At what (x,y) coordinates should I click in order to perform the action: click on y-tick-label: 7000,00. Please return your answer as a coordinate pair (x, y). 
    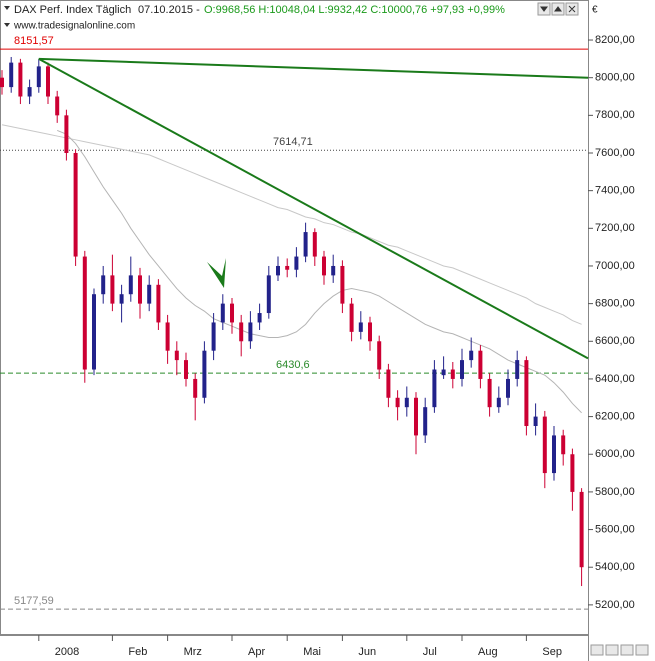
    Looking at the image, I should click on (615, 266).